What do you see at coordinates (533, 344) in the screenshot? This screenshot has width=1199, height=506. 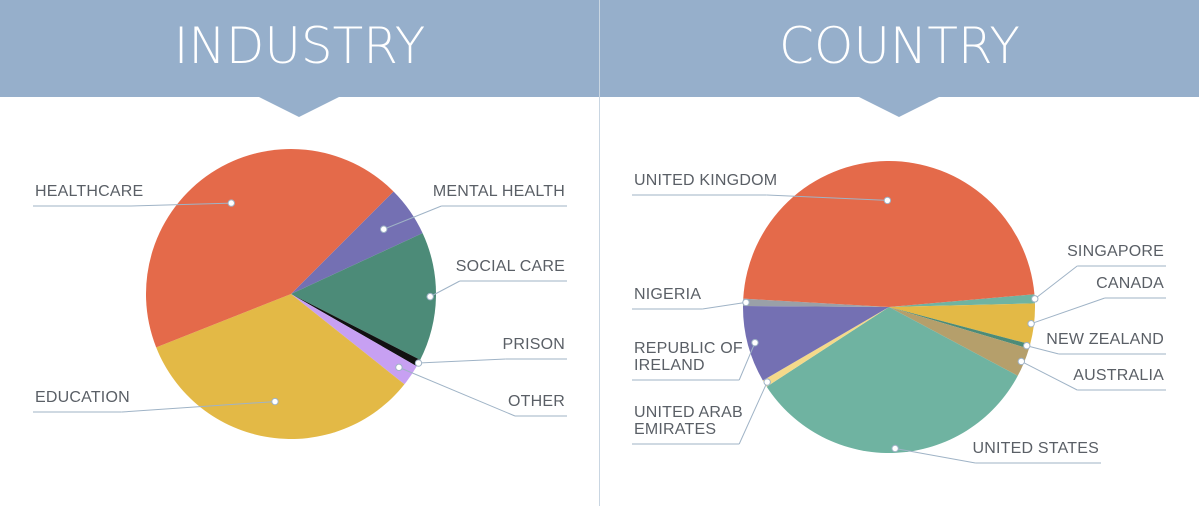 I see `slice-label-prison: PRISON` at bounding box center [533, 344].